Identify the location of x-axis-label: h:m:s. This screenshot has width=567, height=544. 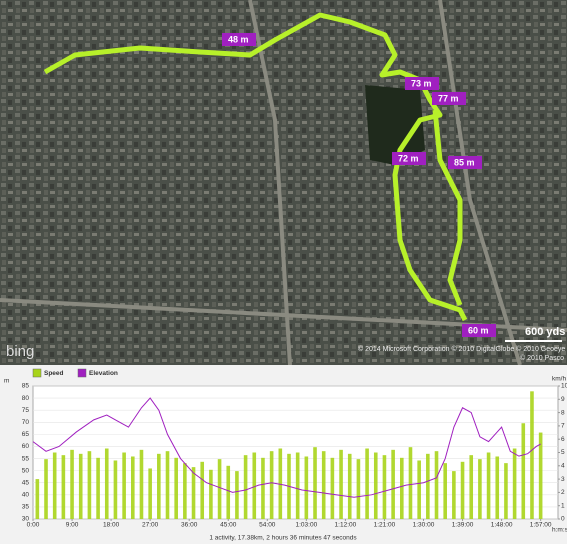
(559, 530).